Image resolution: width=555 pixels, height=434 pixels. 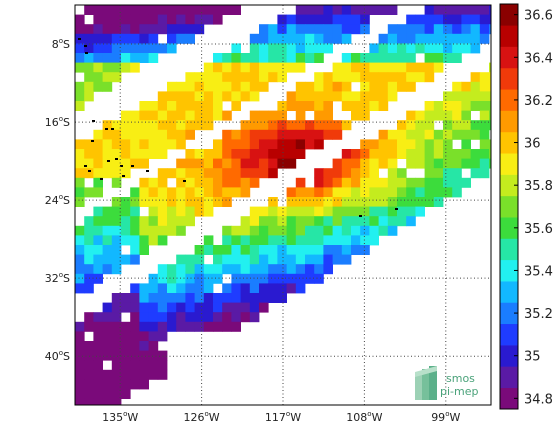 I want to click on longitude-label: 117oW, so click(x=283, y=417).